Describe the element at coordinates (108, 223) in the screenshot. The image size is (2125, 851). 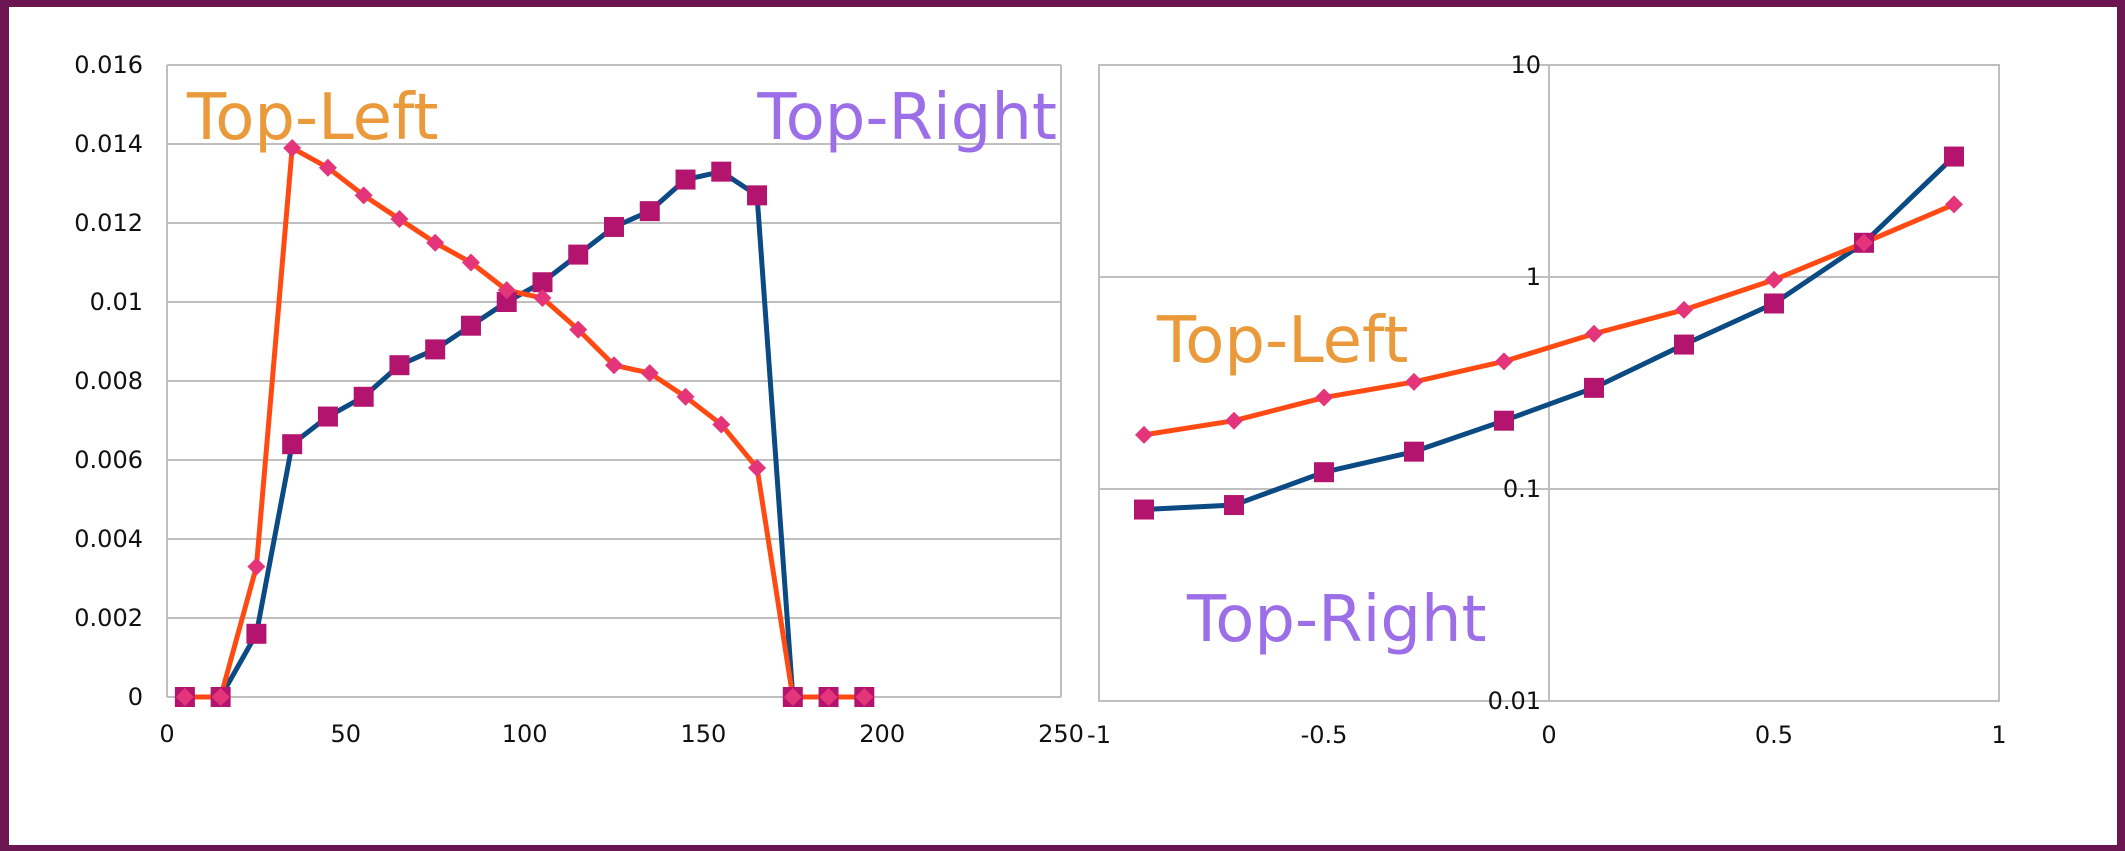
I see `chart1-y-tick-label: 0.012` at that location.